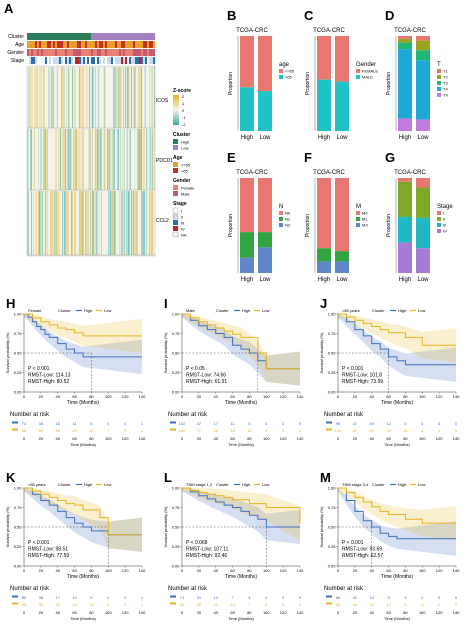 This screenshot has height=626, width=474. What do you see at coordinates (423, 138) in the screenshot?
I see `x-tick-label: Low` at bounding box center [423, 138].